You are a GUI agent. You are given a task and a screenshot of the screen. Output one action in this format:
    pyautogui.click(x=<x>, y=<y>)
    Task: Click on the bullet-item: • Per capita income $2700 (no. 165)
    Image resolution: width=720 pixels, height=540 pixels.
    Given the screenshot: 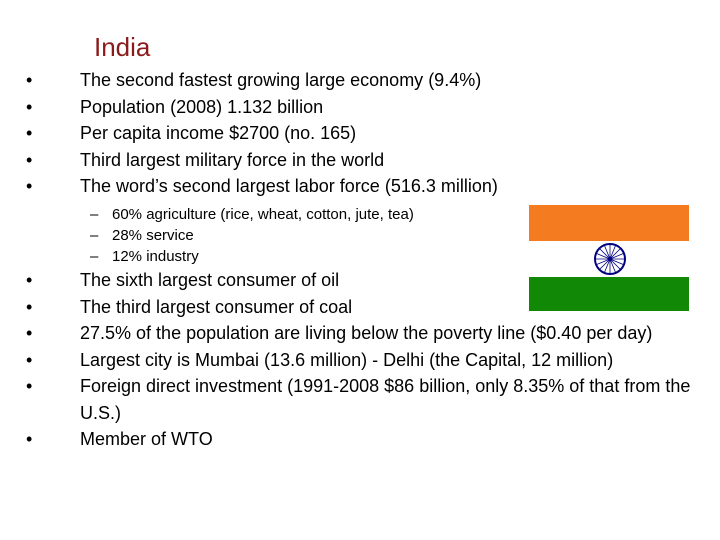 What is the action you would take?
    pyautogui.click(x=352, y=133)
    